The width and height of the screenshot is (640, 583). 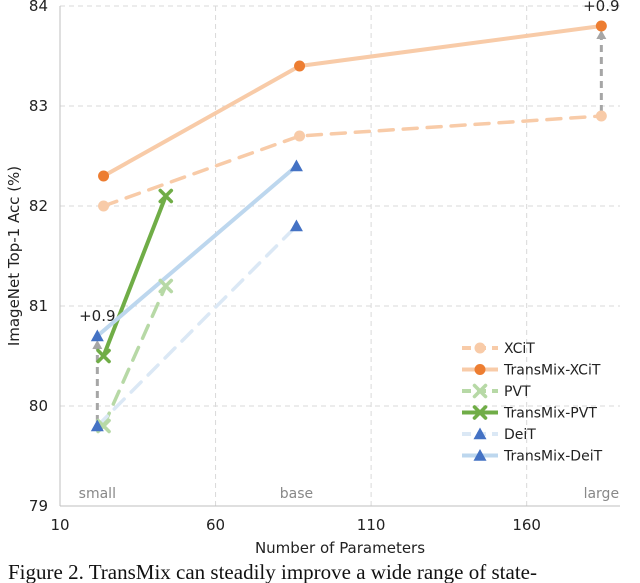 I want to click on legend-label-xcit: XCiT, so click(x=519, y=349).